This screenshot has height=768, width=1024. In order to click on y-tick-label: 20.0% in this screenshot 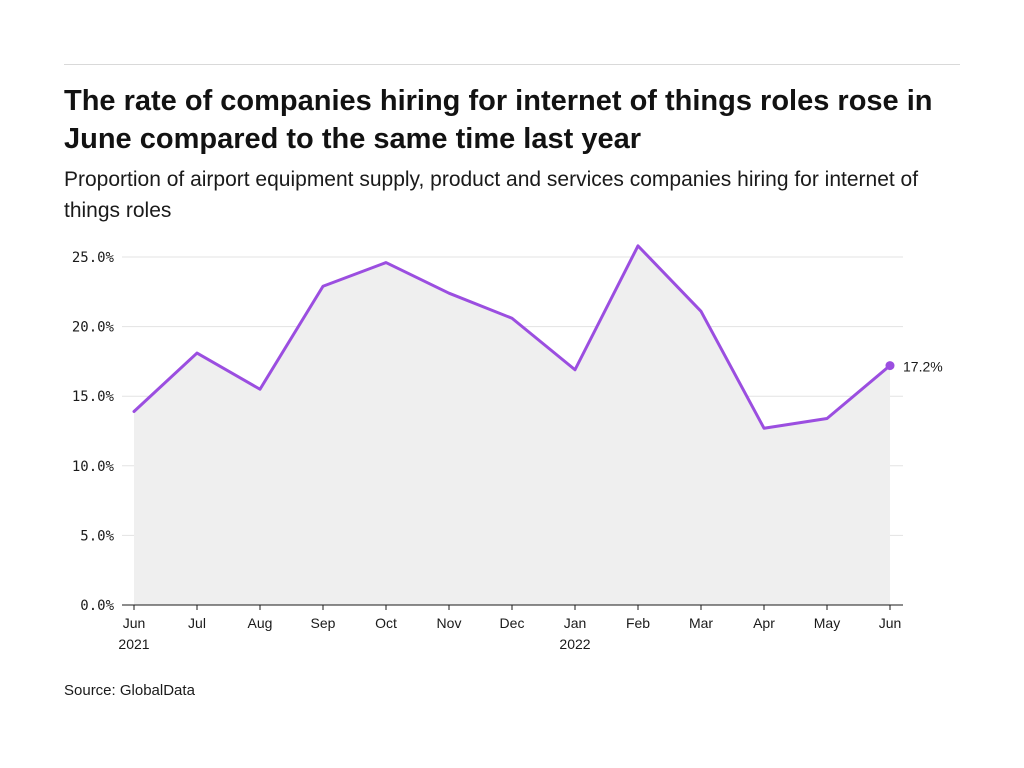, I will do `click(93, 328)`.